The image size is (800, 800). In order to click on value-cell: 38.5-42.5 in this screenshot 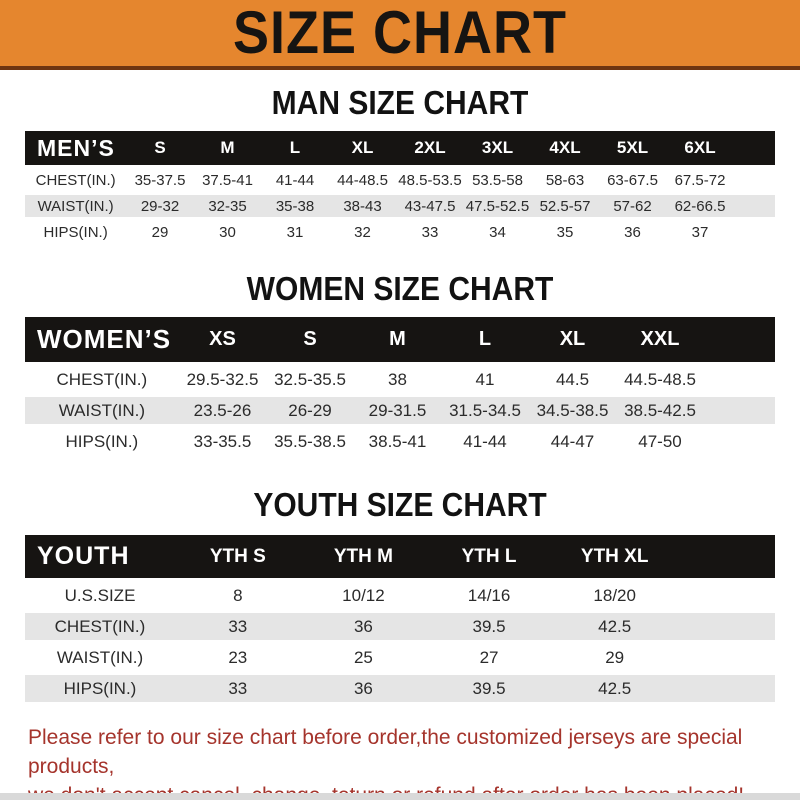, I will do `click(660, 410)`.